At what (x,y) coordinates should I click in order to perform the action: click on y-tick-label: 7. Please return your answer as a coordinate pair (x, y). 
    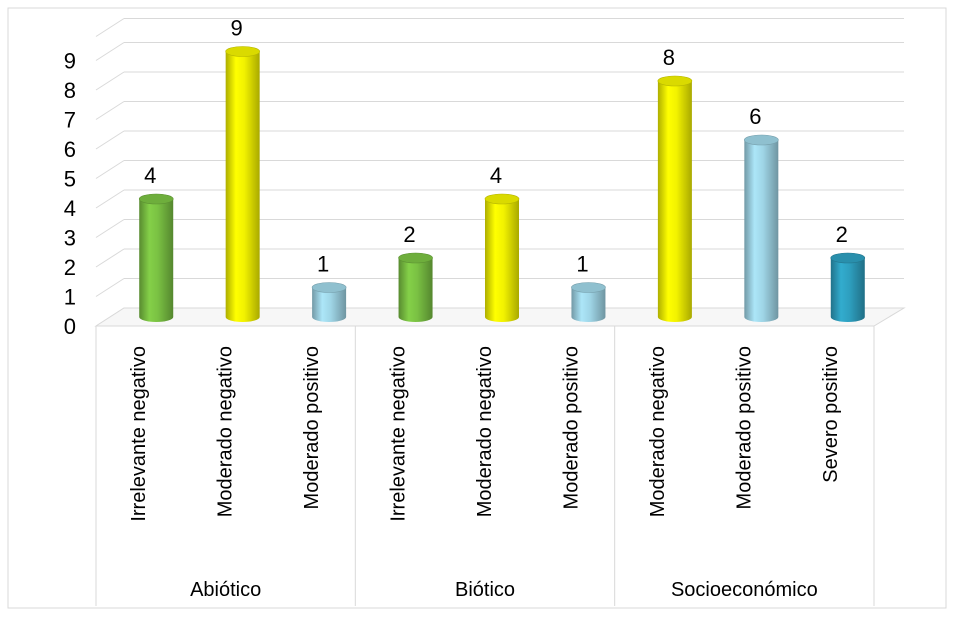
    Looking at the image, I should click on (70, 120).